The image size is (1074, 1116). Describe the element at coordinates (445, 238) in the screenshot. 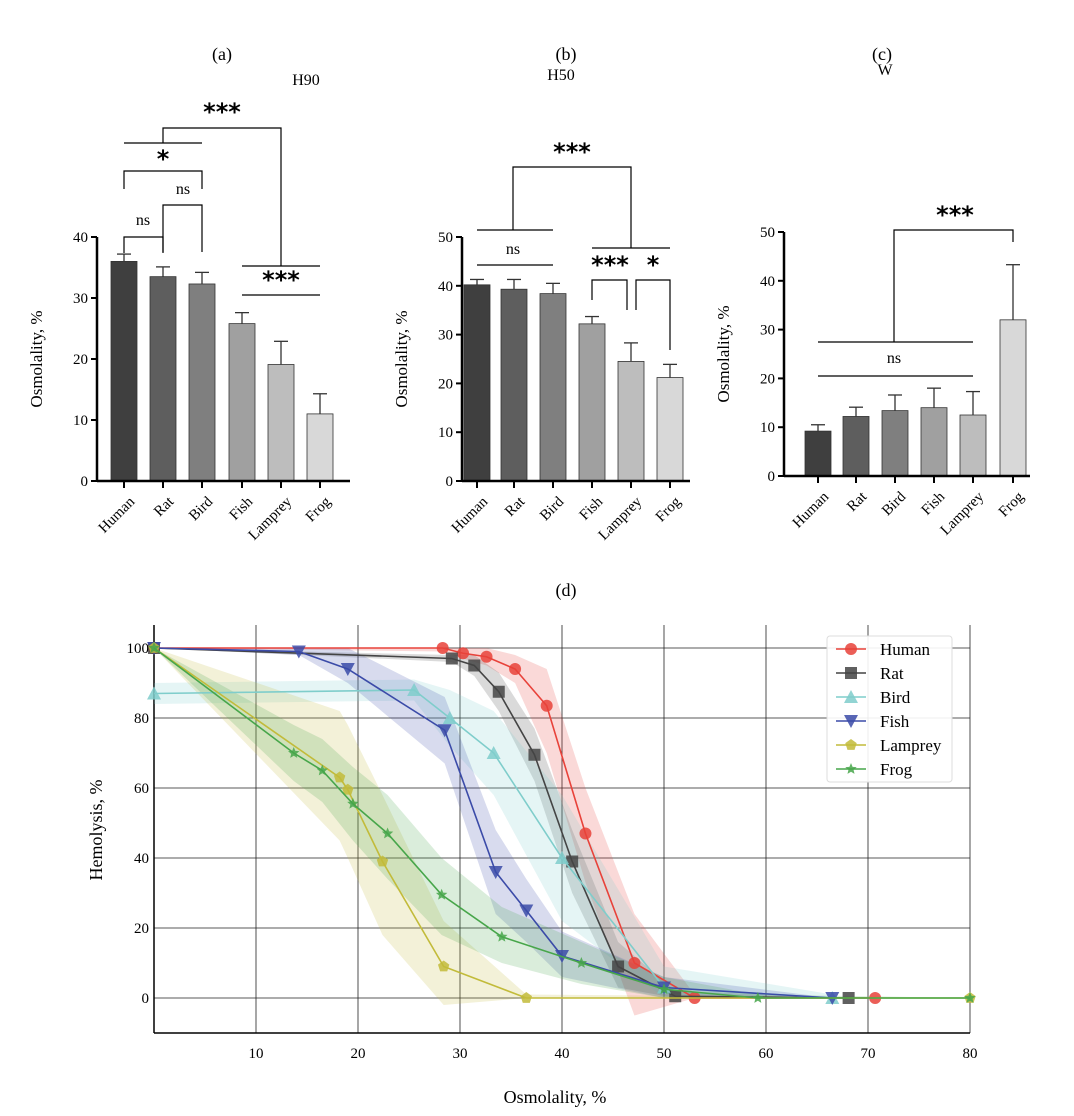

I see `y-tick-label: 50` at that location.